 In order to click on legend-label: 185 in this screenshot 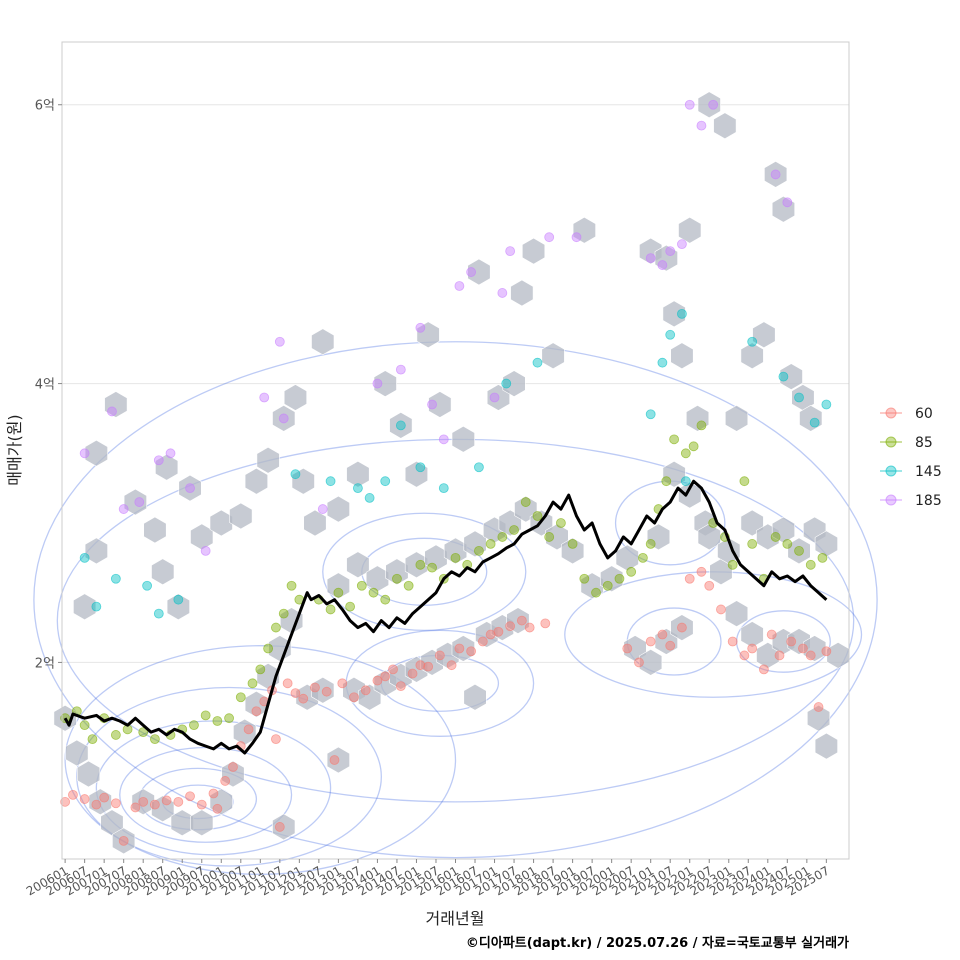, I will do `click(928, 501)`.